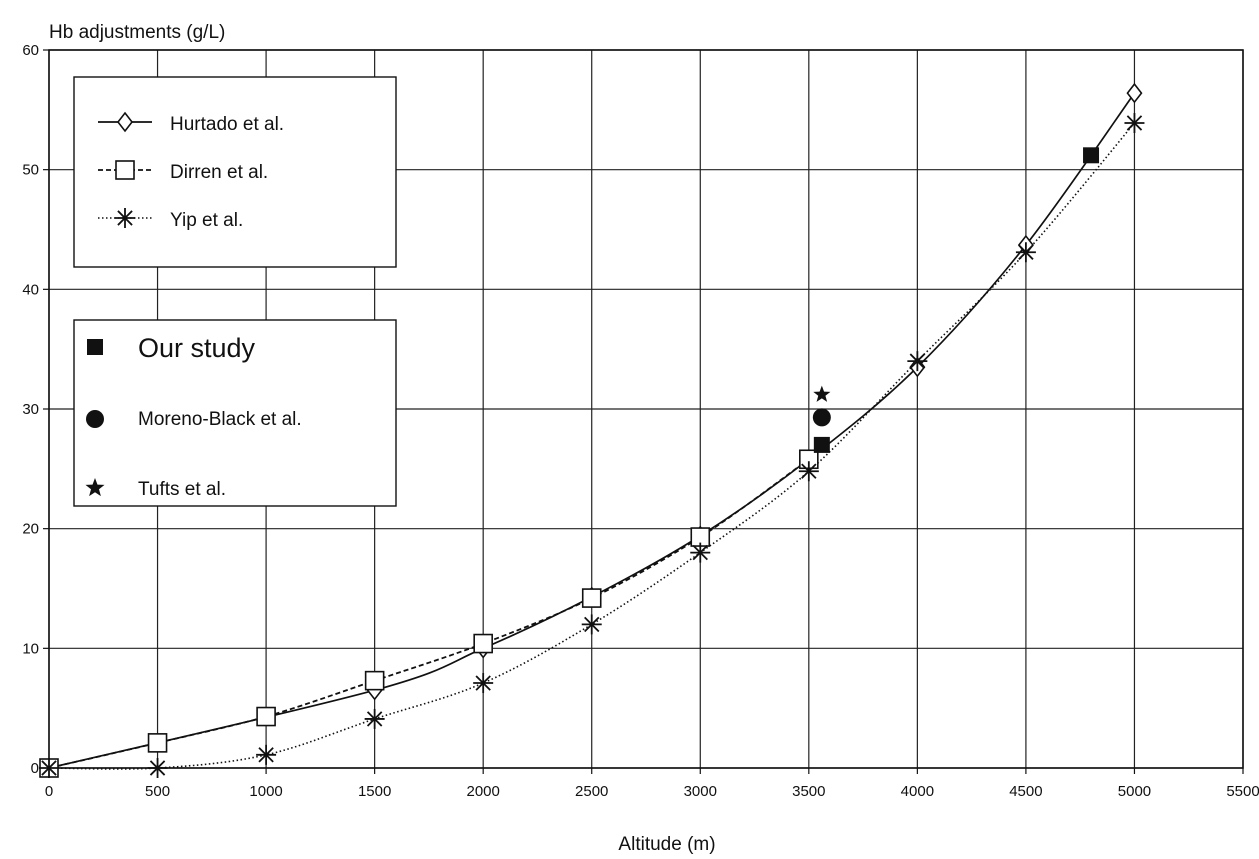 This screenshot has width=1259, height=859. Describe the element at coordinates (265, 791) in the screenshot. I see `x-tick-label: 1000` at that location.